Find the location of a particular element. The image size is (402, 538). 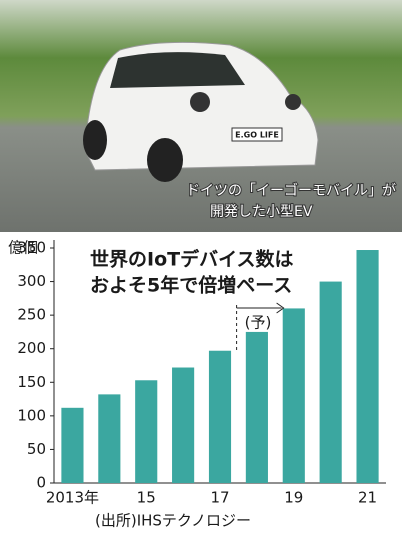

x-tick-label: 2013年 is located at coordinates (72, 498).